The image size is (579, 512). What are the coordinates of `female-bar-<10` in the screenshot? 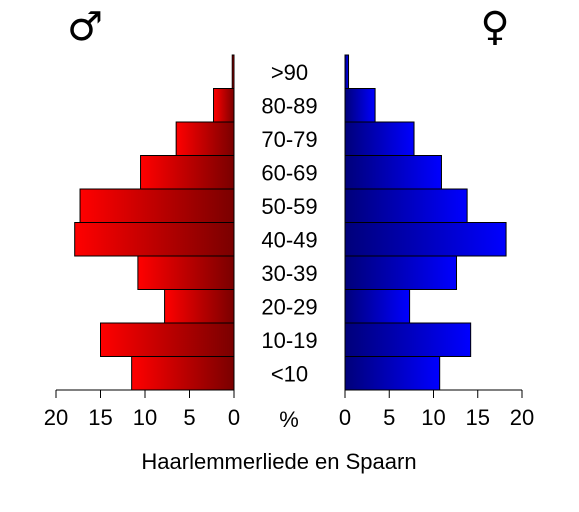 It's located at (392, 373).